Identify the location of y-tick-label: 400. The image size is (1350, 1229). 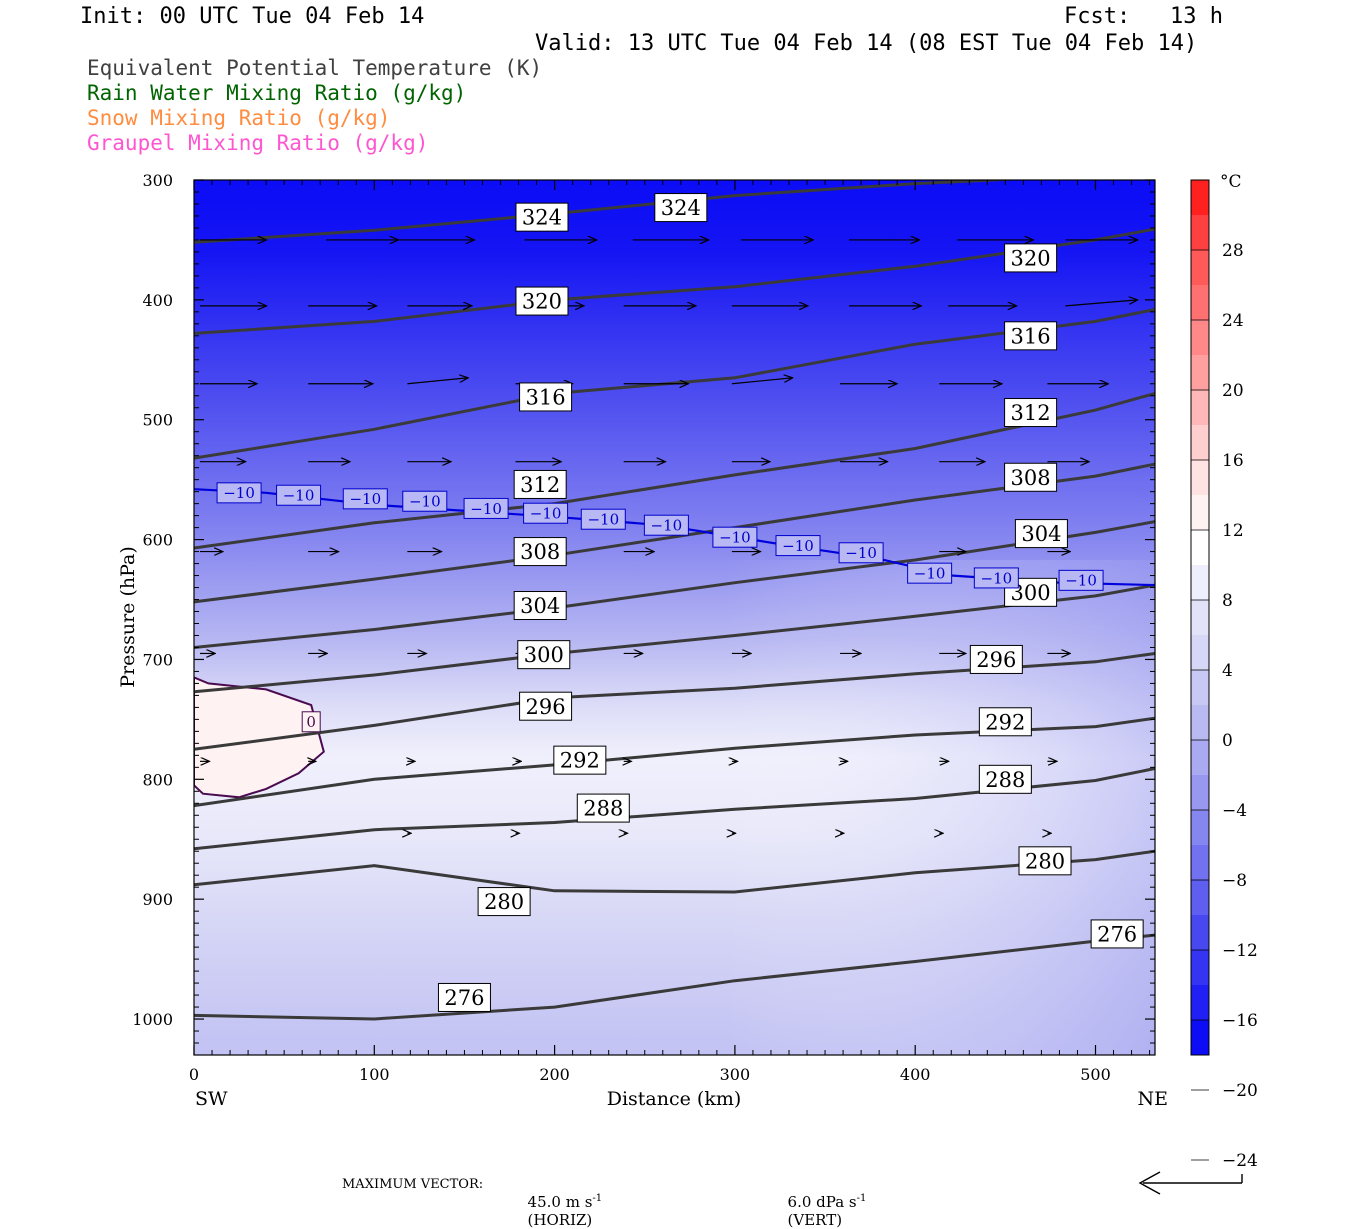
(157, 300).